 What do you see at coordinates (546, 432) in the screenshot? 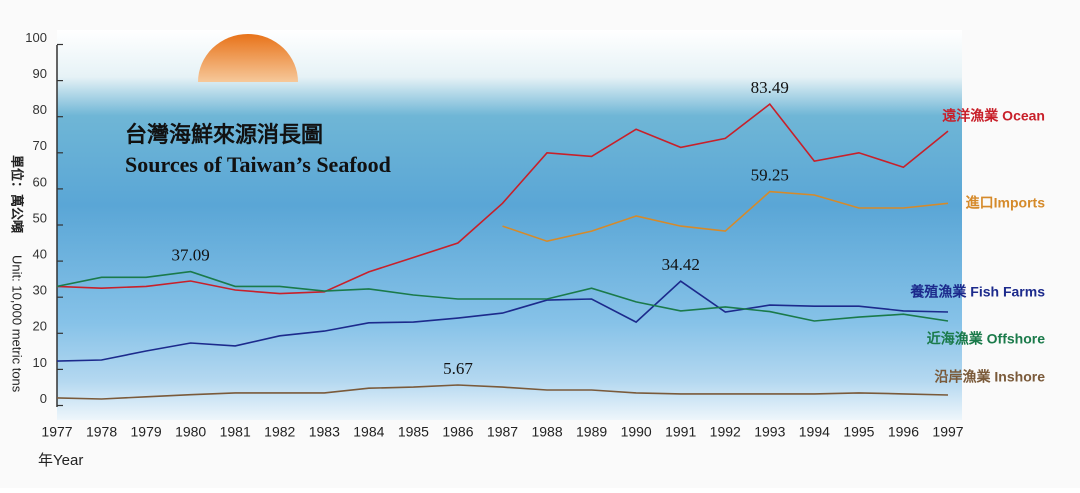
I see `x-tick-label: 1988` at bounding box center [546, 432].